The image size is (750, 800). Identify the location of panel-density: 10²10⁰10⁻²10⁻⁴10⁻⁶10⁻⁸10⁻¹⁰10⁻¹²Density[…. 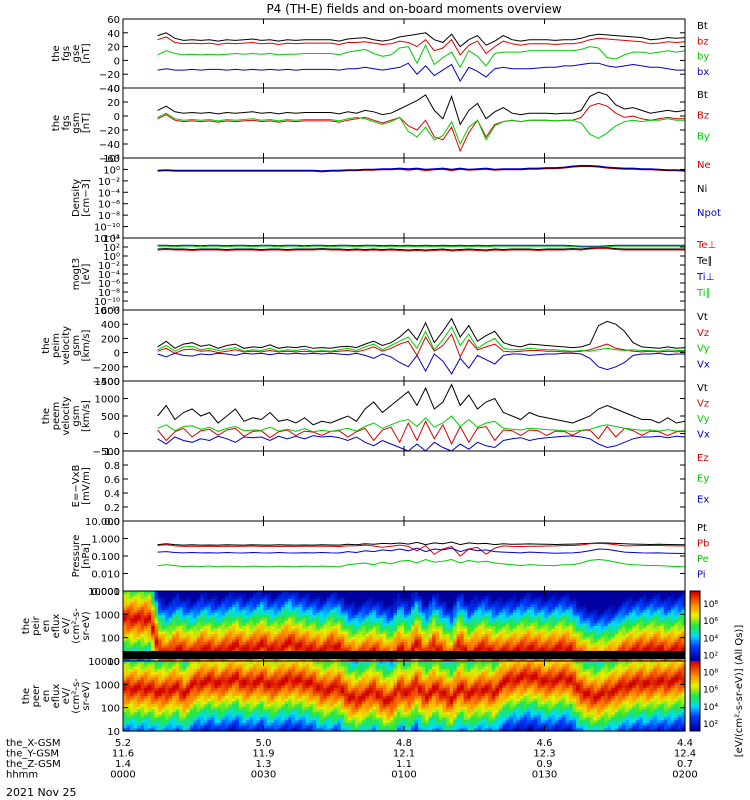
(396, 199).